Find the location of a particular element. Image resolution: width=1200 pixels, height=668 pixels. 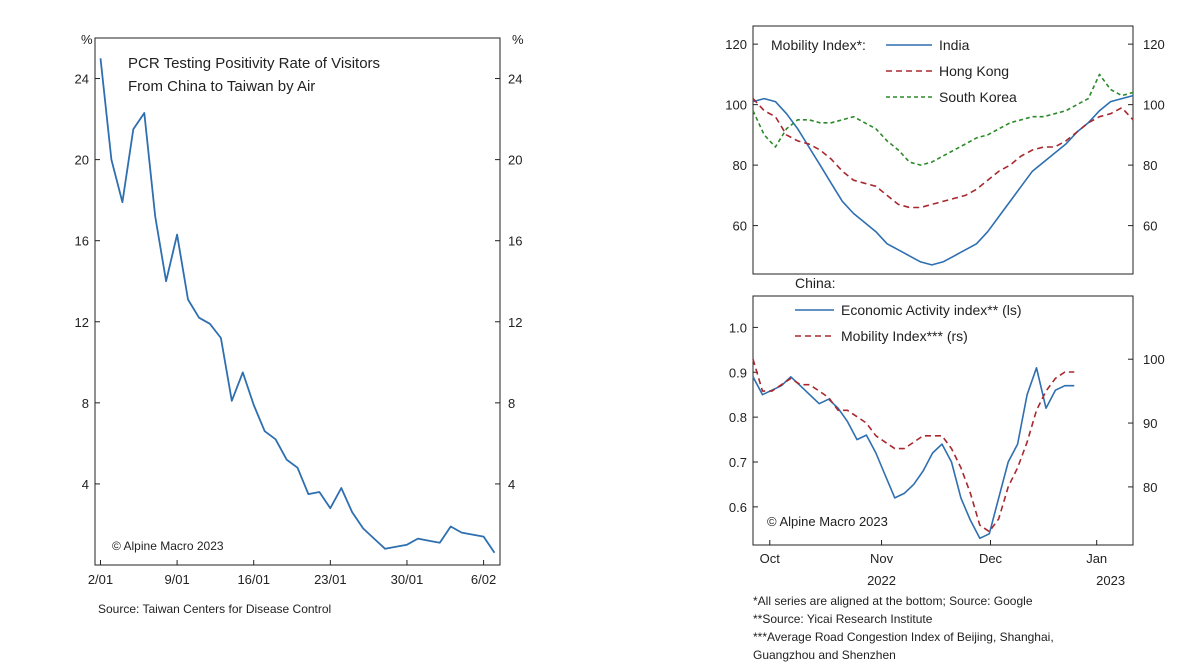

south-korea-line is located at coordinates (943, 119).